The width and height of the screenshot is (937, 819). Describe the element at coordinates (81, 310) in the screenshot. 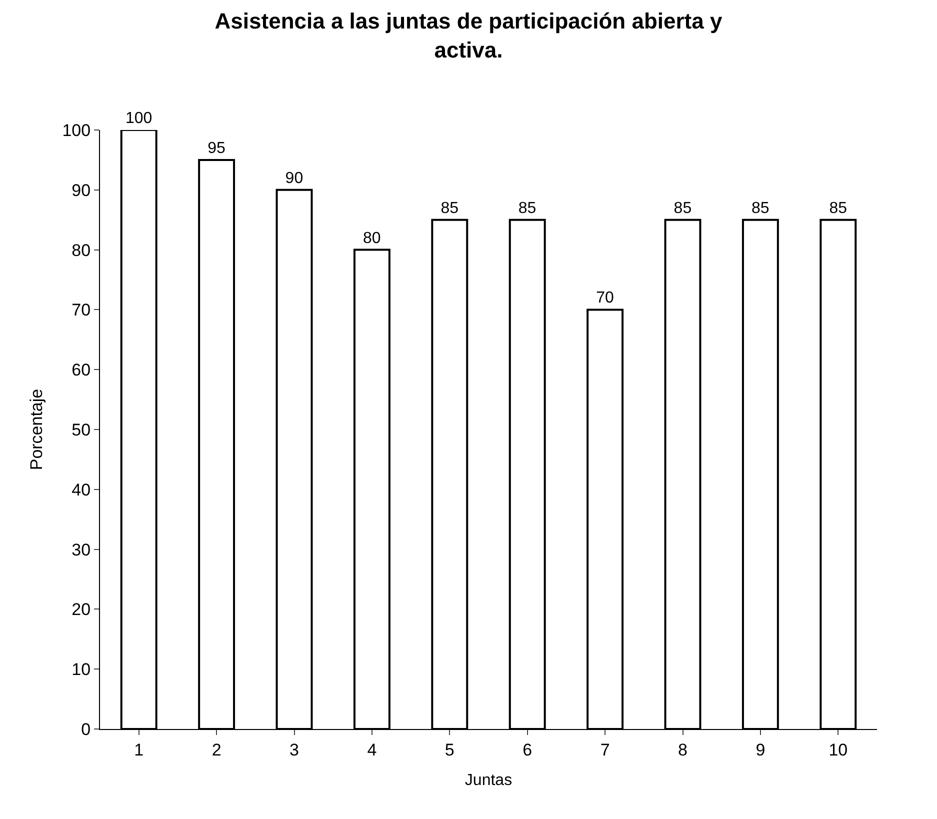

I see `y-tick-label: 70` at that location.